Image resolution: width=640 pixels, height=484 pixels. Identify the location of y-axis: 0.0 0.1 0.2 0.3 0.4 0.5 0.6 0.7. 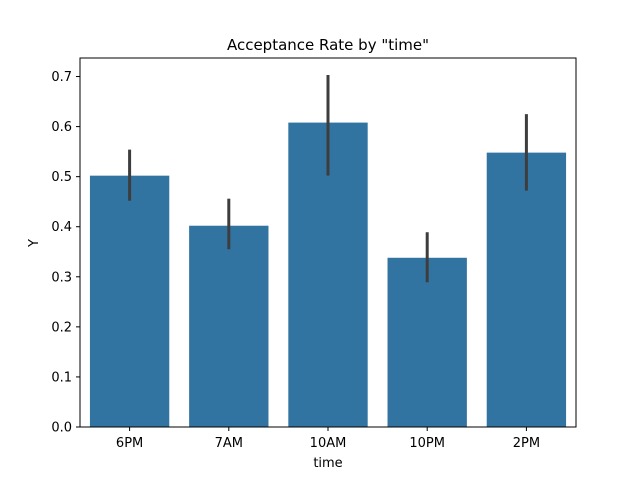
(65, 253).